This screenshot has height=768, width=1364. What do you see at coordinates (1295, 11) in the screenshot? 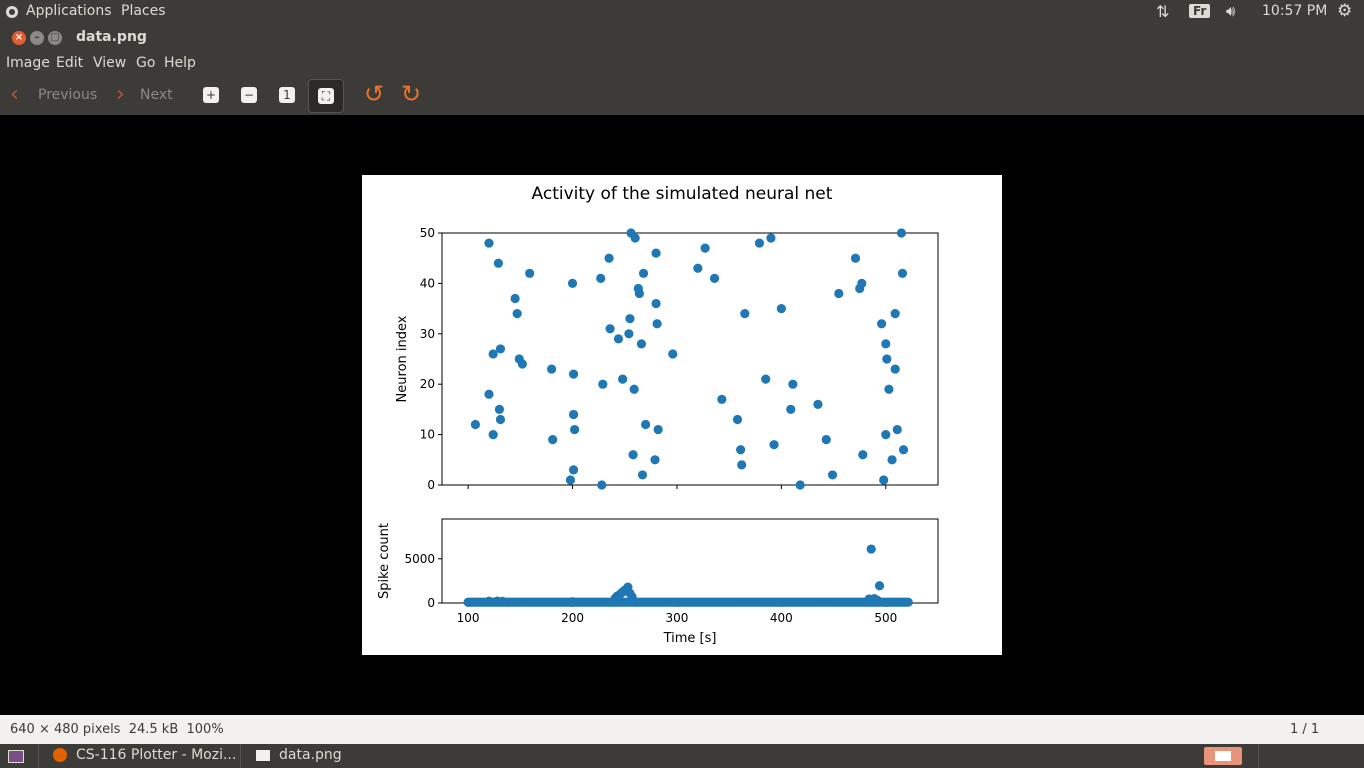
I see `clock: 10:57 PM` at bounding box center [1295, 11].